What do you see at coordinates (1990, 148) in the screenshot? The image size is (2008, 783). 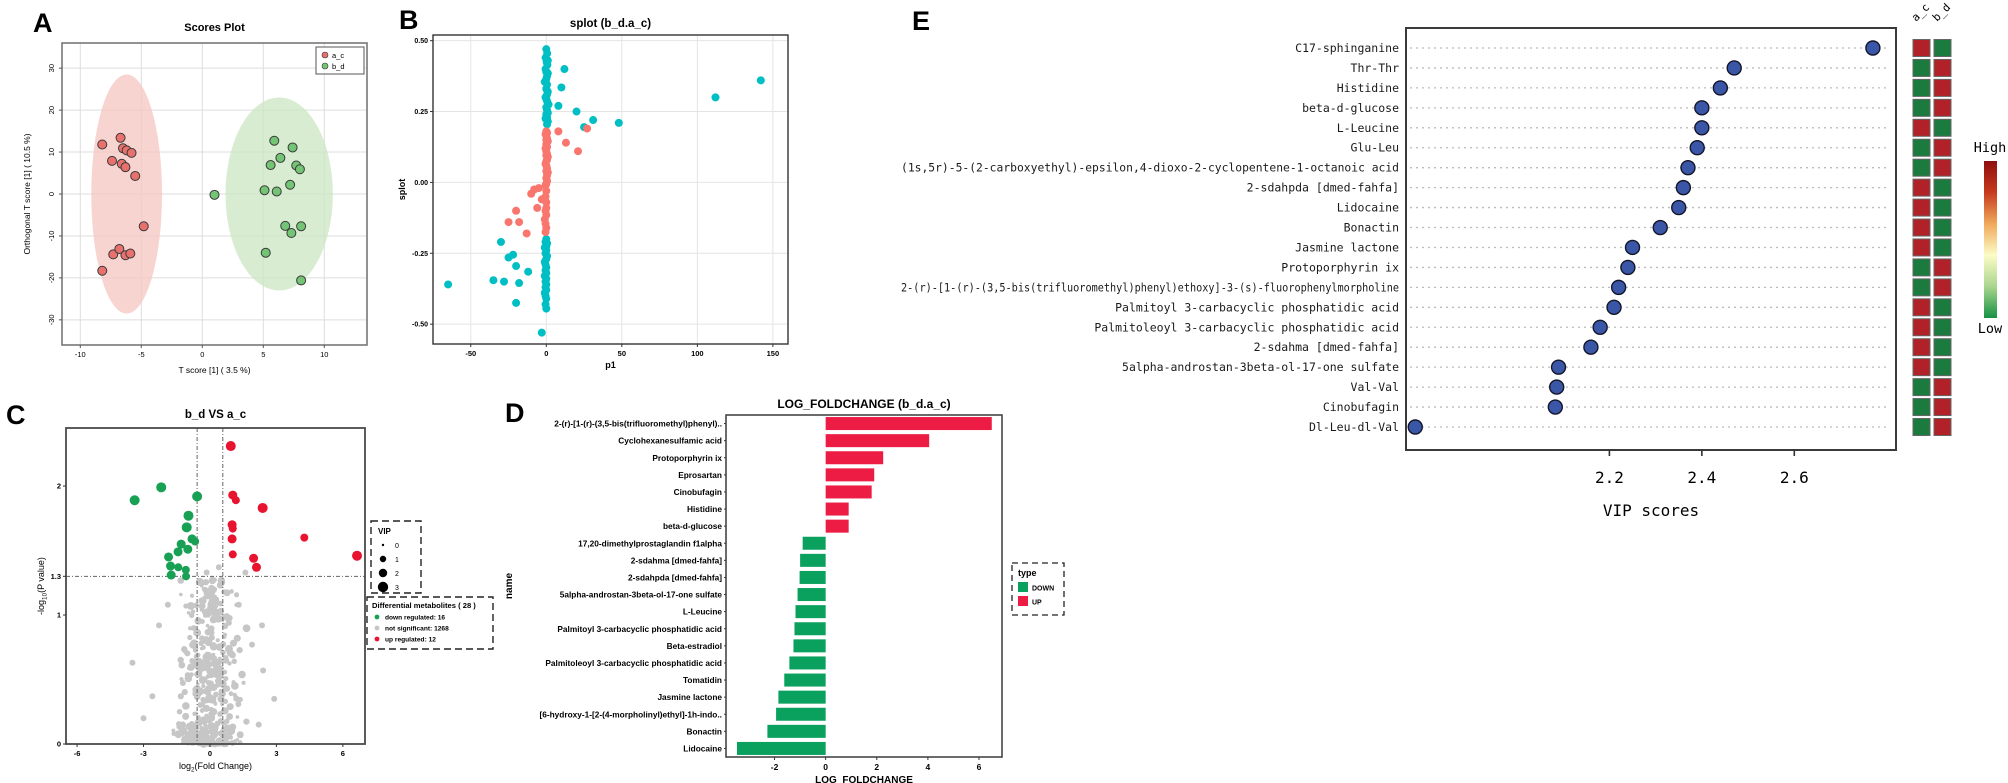 I see `svg-text: High` at bounding box center [1990, 148].